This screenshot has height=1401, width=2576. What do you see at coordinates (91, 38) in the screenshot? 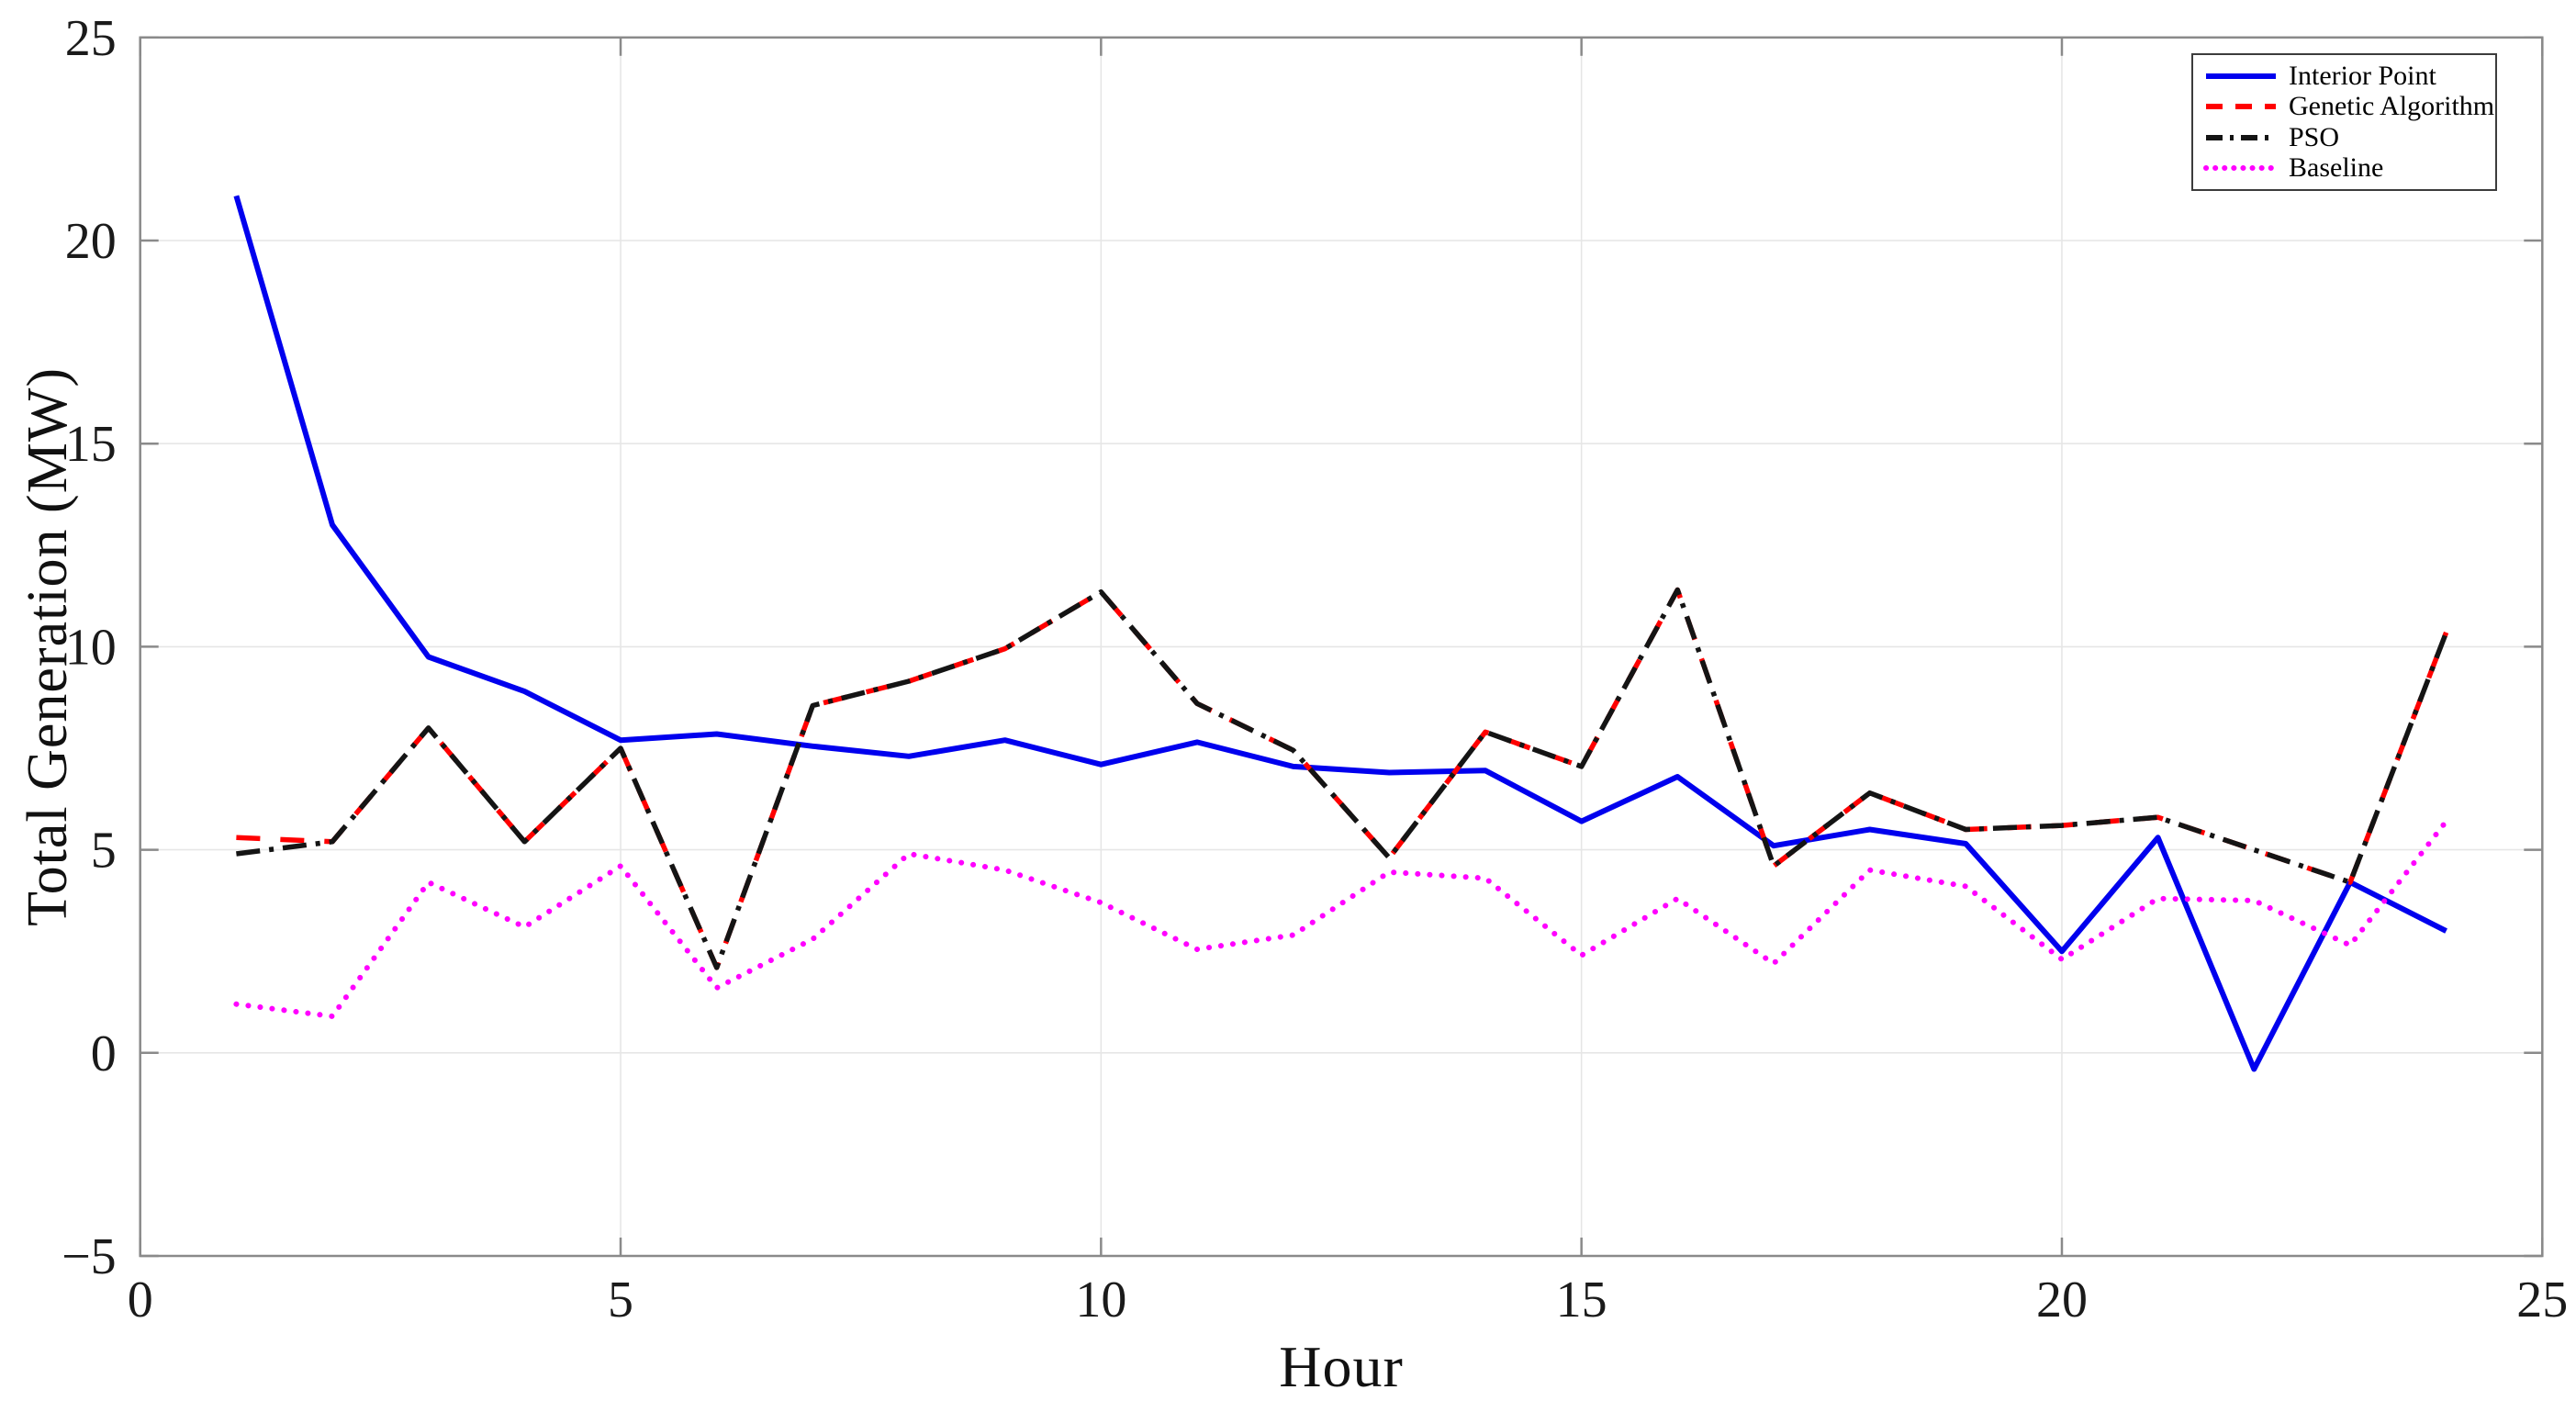
I see `y-tick-label: 25` at bounding box center [91, 38].